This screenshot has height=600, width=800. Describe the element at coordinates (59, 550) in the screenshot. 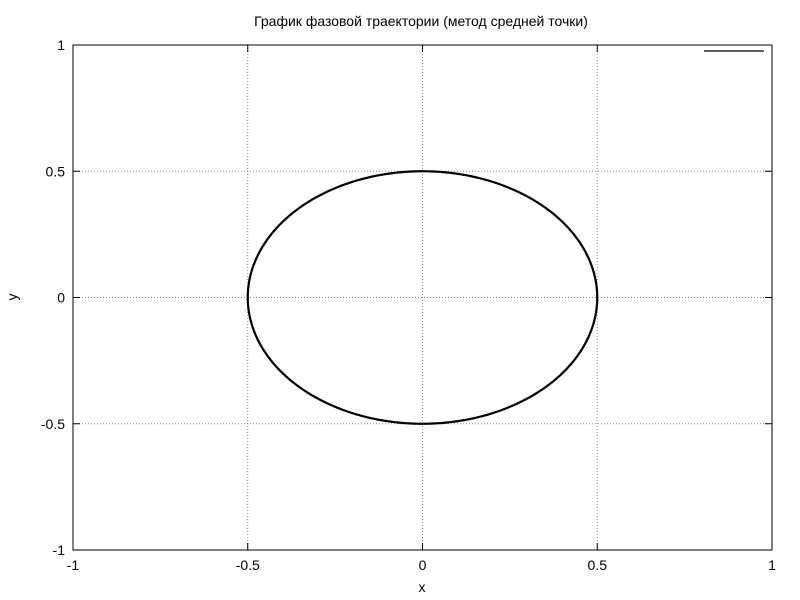

I see `y-tick-label: -1` at that location.